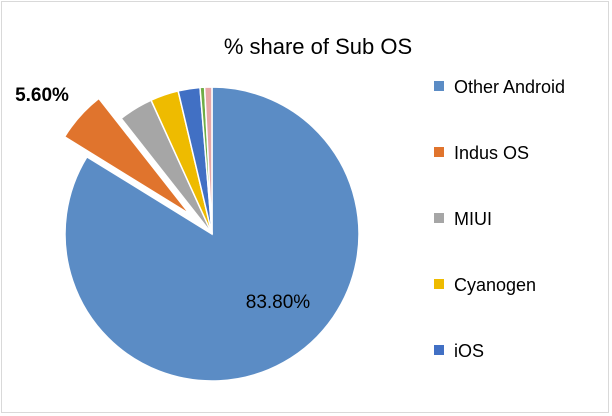  What do you see at coordinates (278, 302) in the screenshot?
I see `data-label: 83.80%` at bounding box center [278, 302].